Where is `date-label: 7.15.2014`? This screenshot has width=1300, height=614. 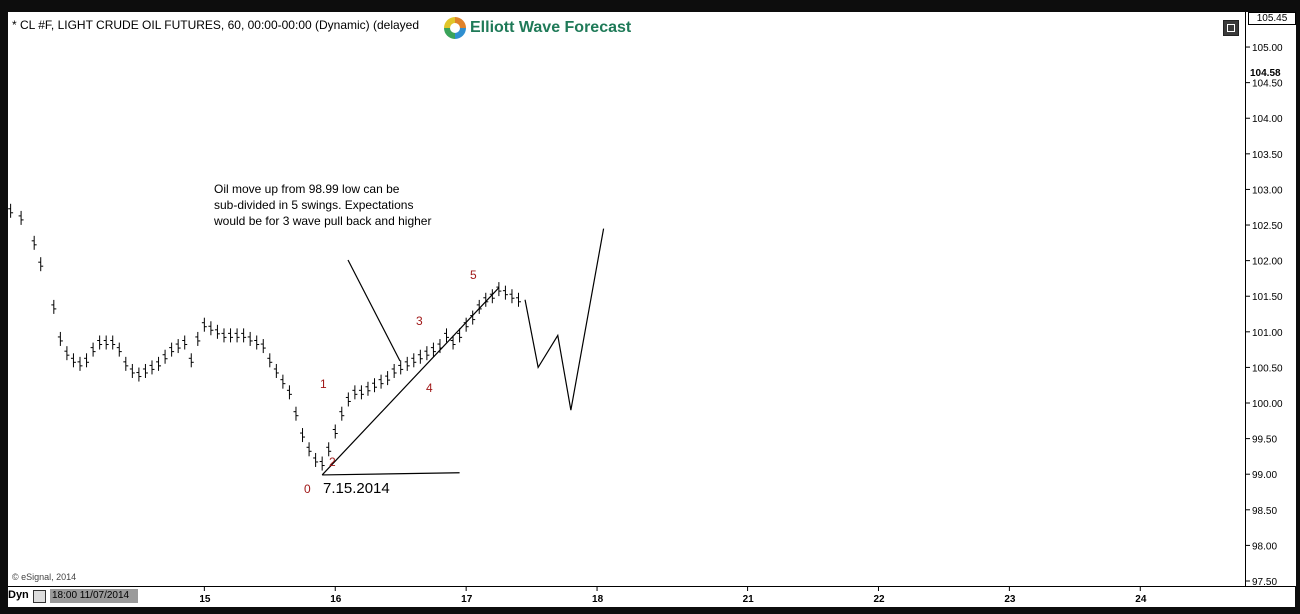 date-label: 7.15.2014 is located at coordinates (356, 488).